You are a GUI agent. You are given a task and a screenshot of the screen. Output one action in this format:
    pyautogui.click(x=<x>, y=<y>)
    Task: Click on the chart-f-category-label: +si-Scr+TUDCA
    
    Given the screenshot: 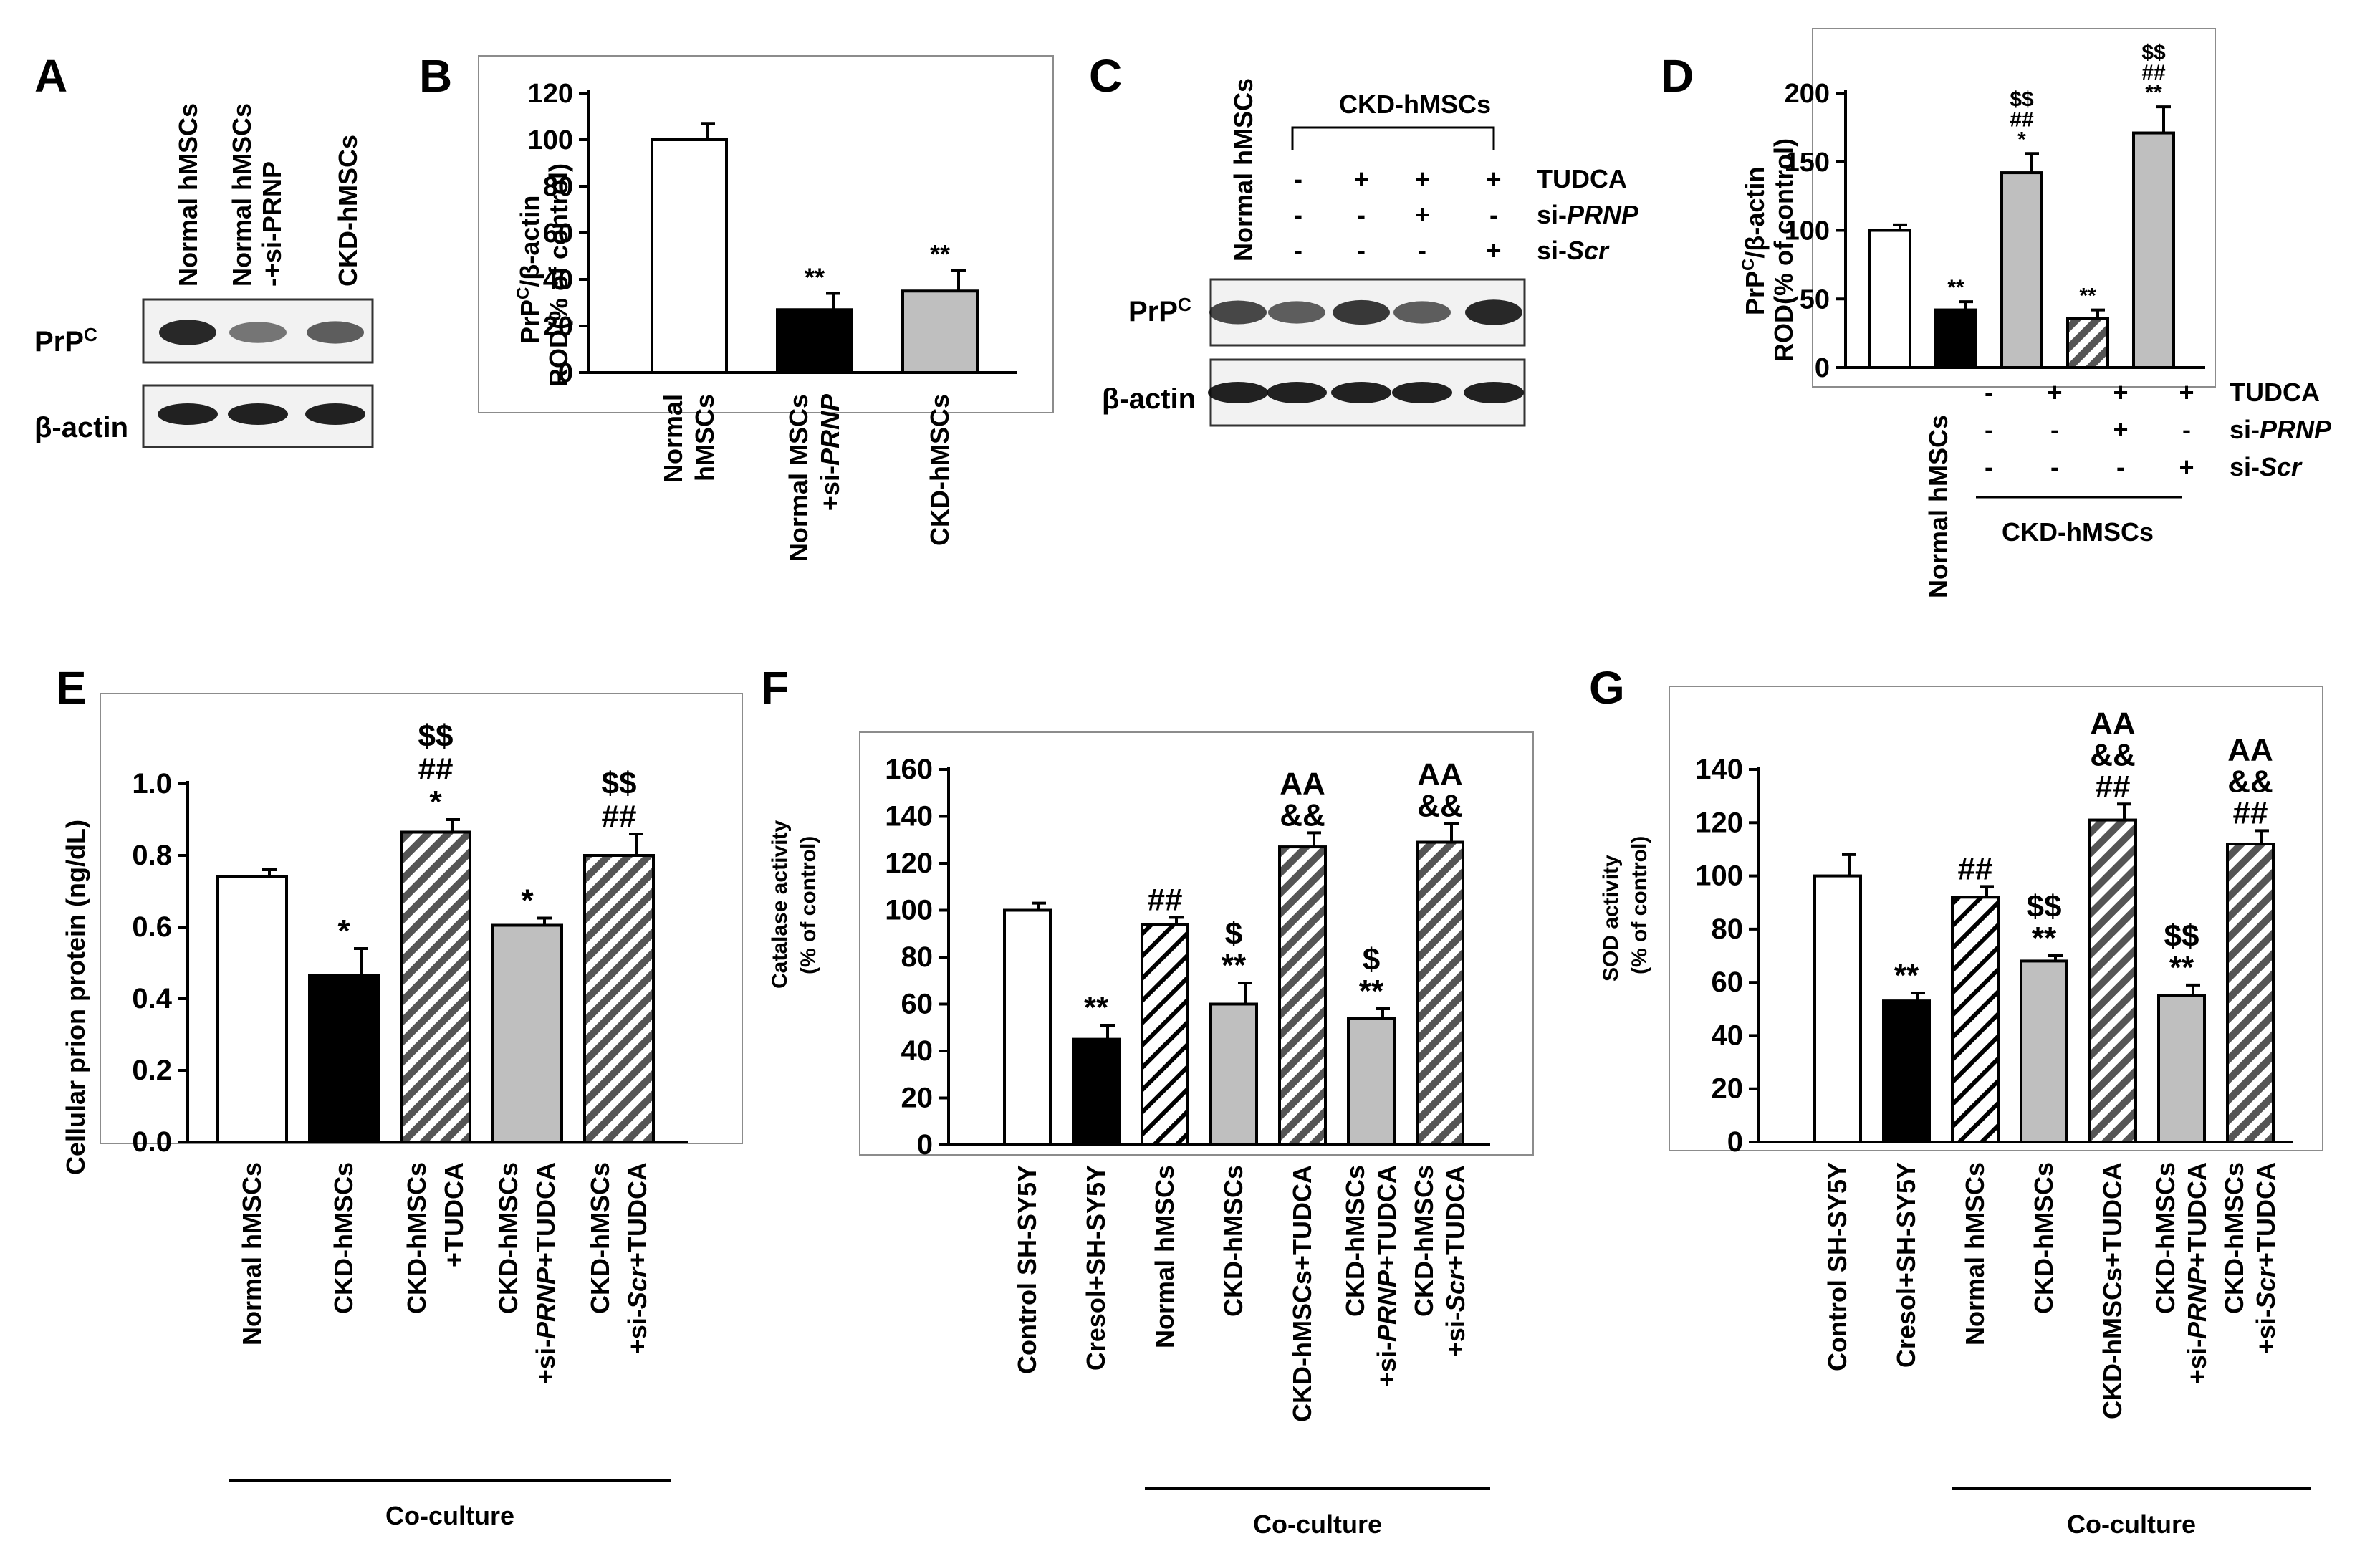 What is the action you would take?
    pyautogui.click(x=1455, y=1261)
    